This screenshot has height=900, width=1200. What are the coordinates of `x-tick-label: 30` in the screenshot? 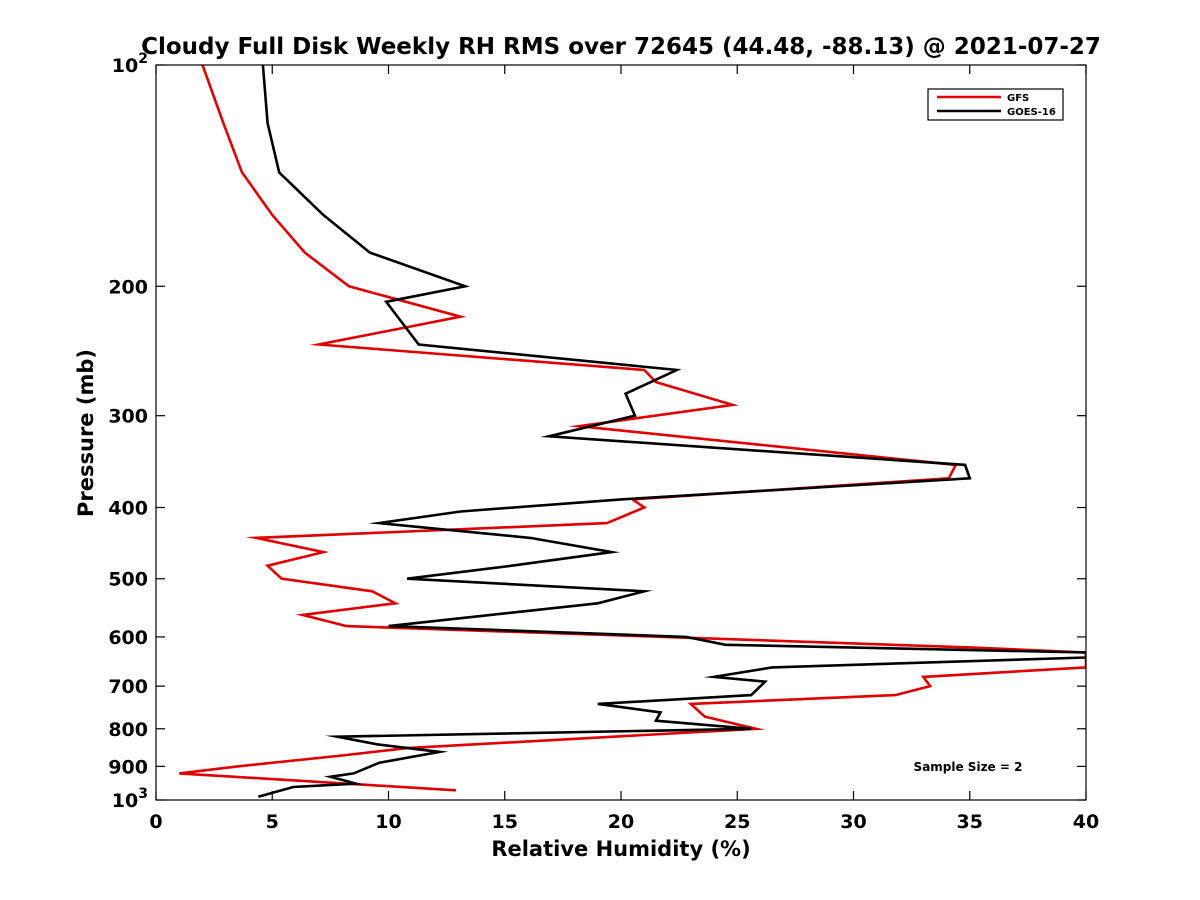 It's located at (853, 822).